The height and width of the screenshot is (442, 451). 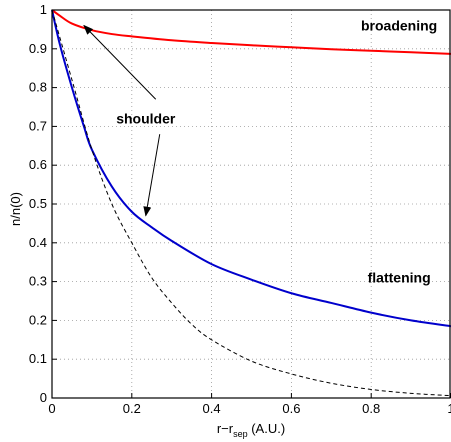 What do you see at coordinates (146, 119) in the screenshot?
I see `annotation-shoulder: shoulder` at bounding box center [146, 119].